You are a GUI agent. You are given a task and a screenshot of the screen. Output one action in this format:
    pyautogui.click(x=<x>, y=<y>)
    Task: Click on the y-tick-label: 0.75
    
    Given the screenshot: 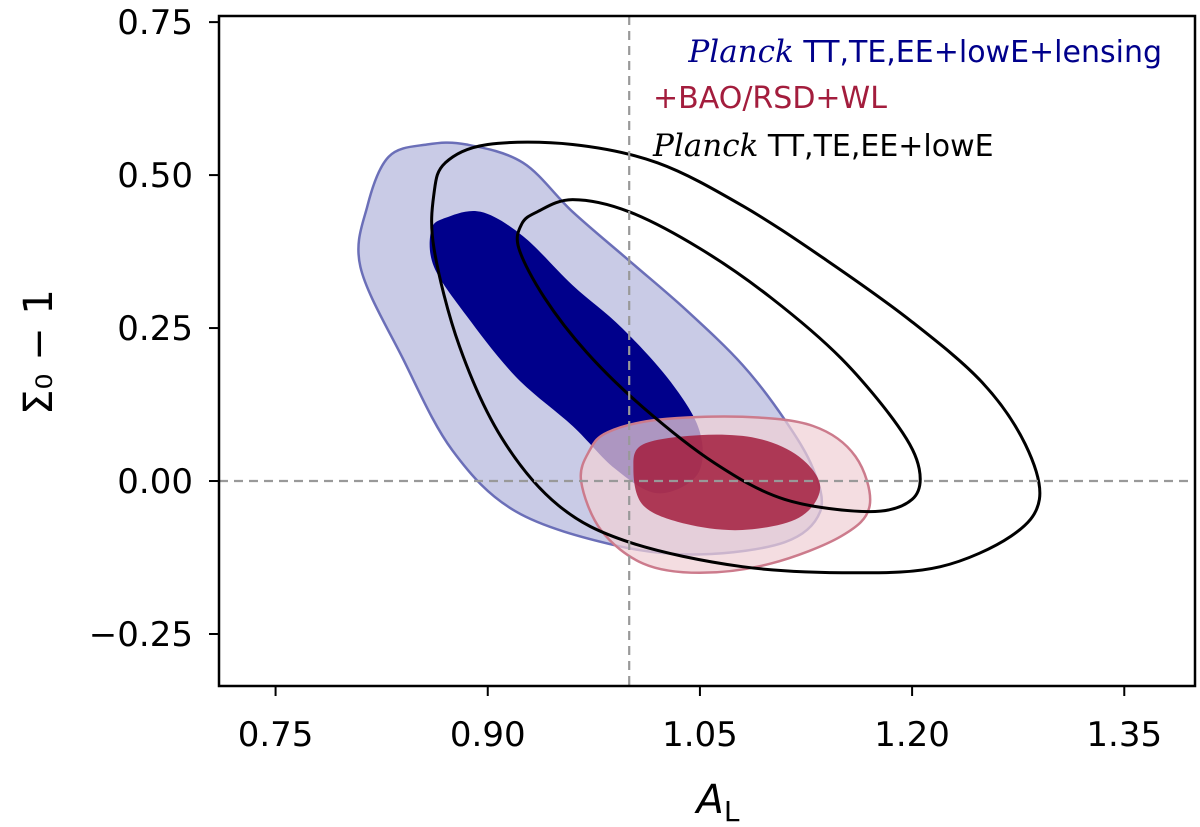 What is the action you would take?
    pyautogui.click(x=155, y=23)
    